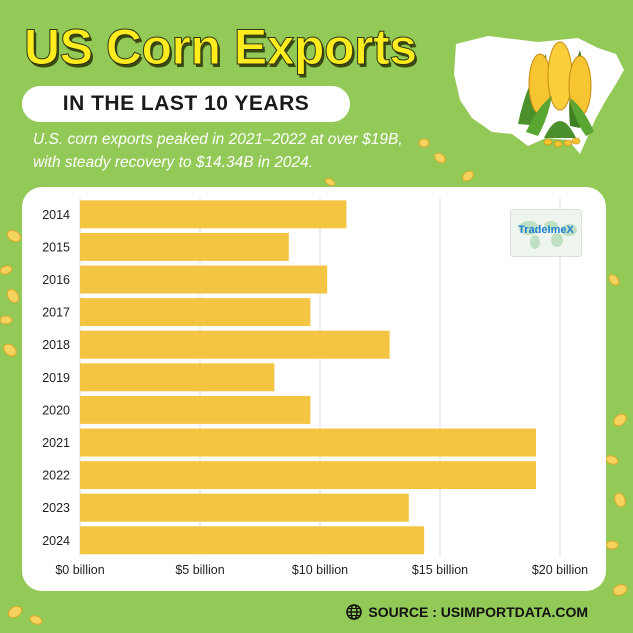  I want to click on tradeimex-logo: TradeImeX, so click(546, 233).